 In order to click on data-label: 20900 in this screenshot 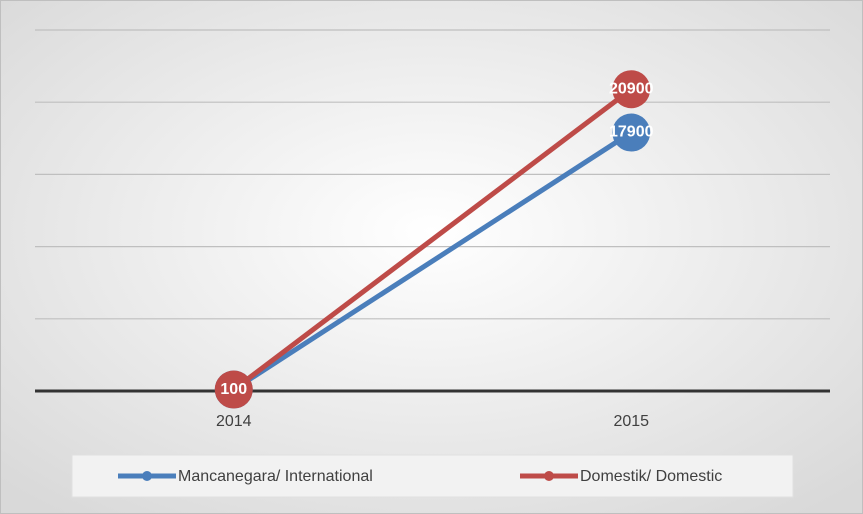, I will do `click(631, 88)`.